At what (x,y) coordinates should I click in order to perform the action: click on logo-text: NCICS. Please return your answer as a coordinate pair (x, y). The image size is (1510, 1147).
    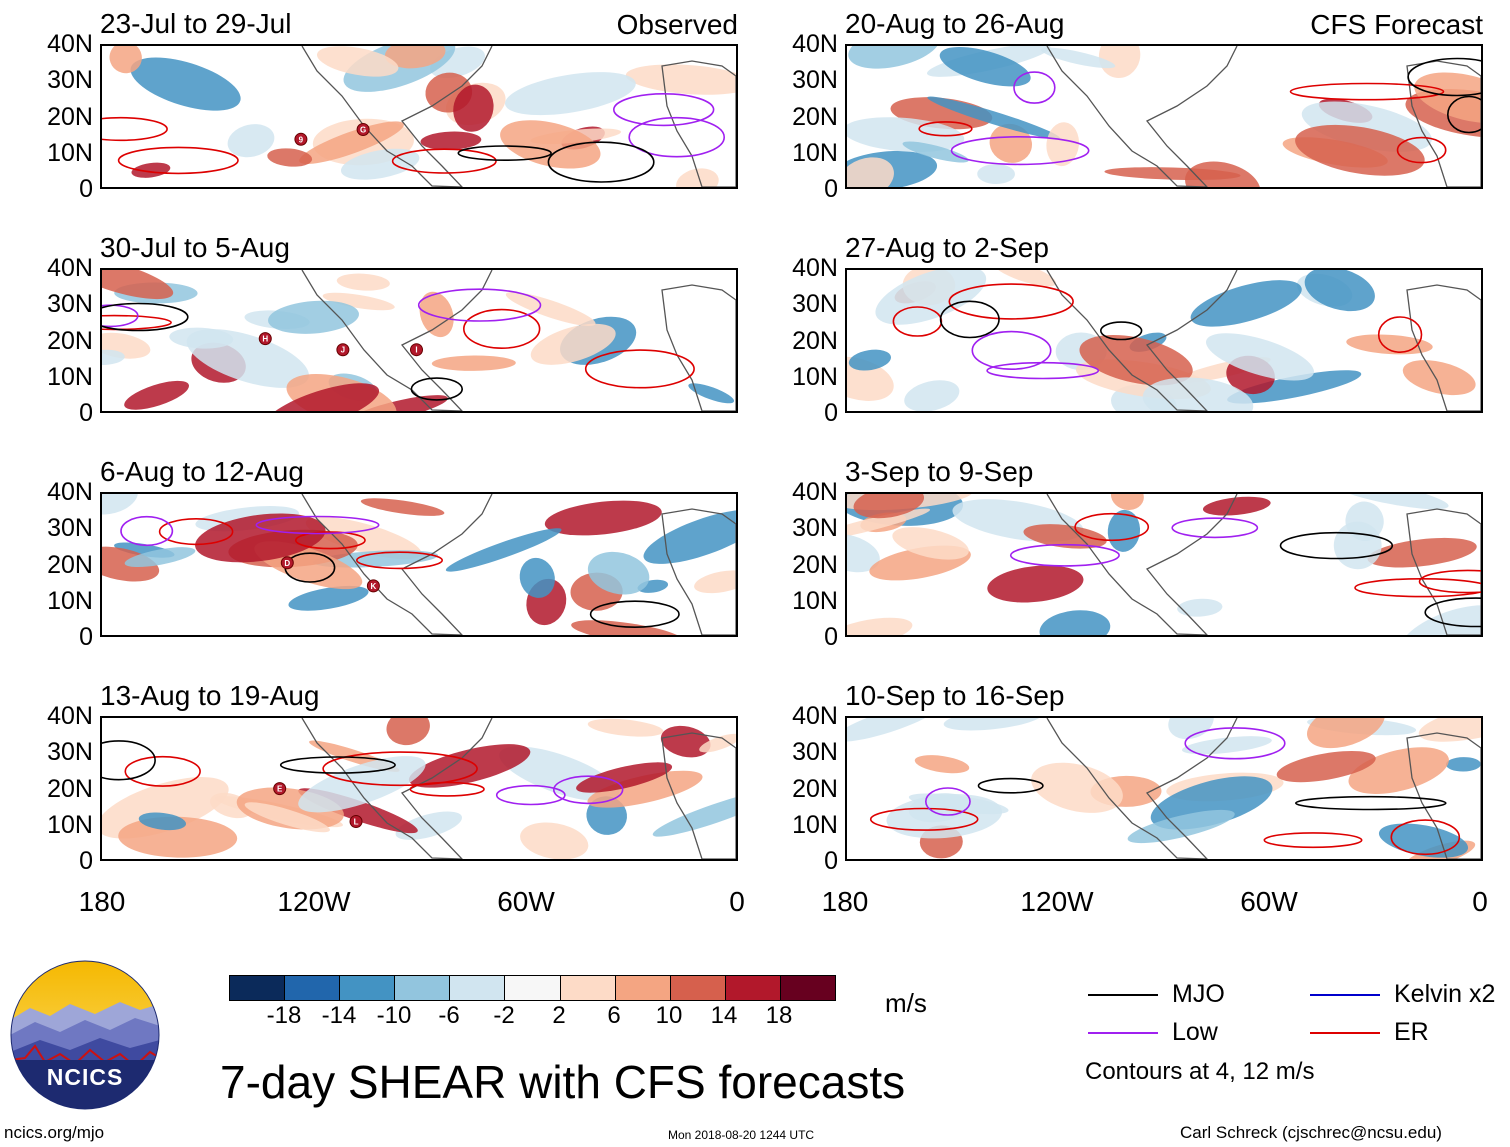
    Looking at the image, I should click on (85, 1077).